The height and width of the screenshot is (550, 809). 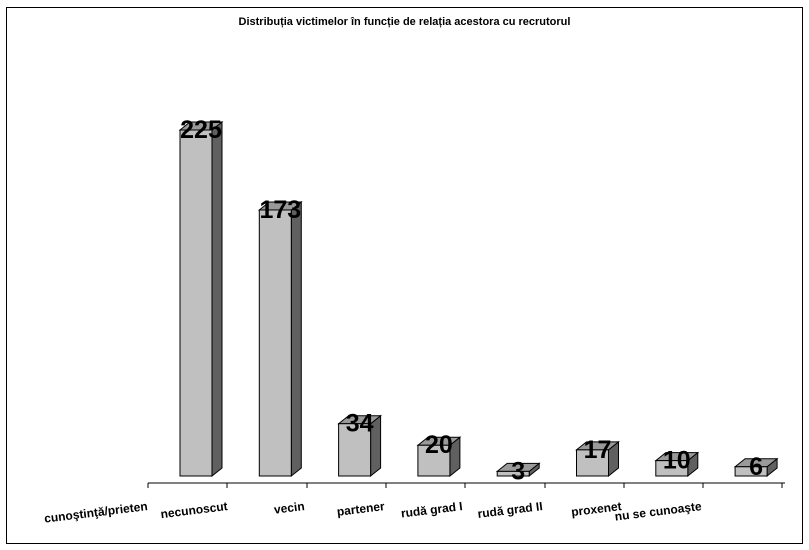 I want to click on data-label-7: 6, so click(x=756, y=467).